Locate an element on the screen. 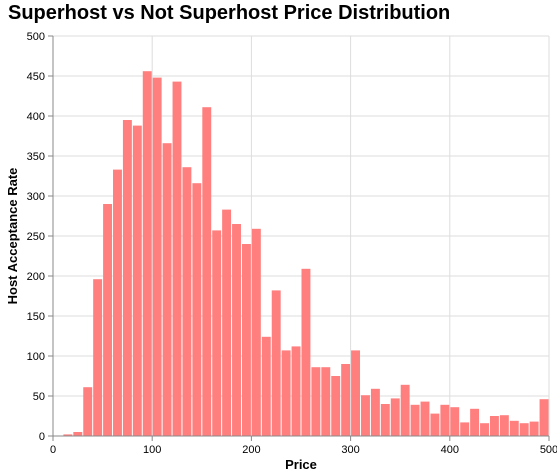  y-axis-title: Host Acceptance Rate is located at coordinates (12, 236).